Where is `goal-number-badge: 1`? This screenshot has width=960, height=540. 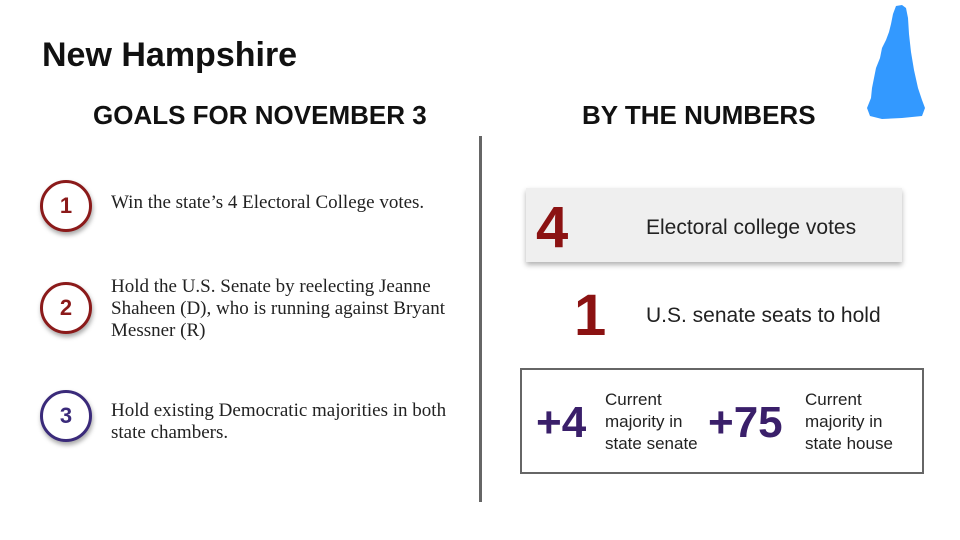 goal-number-badge: 1 is located at coordinates (66, 206).